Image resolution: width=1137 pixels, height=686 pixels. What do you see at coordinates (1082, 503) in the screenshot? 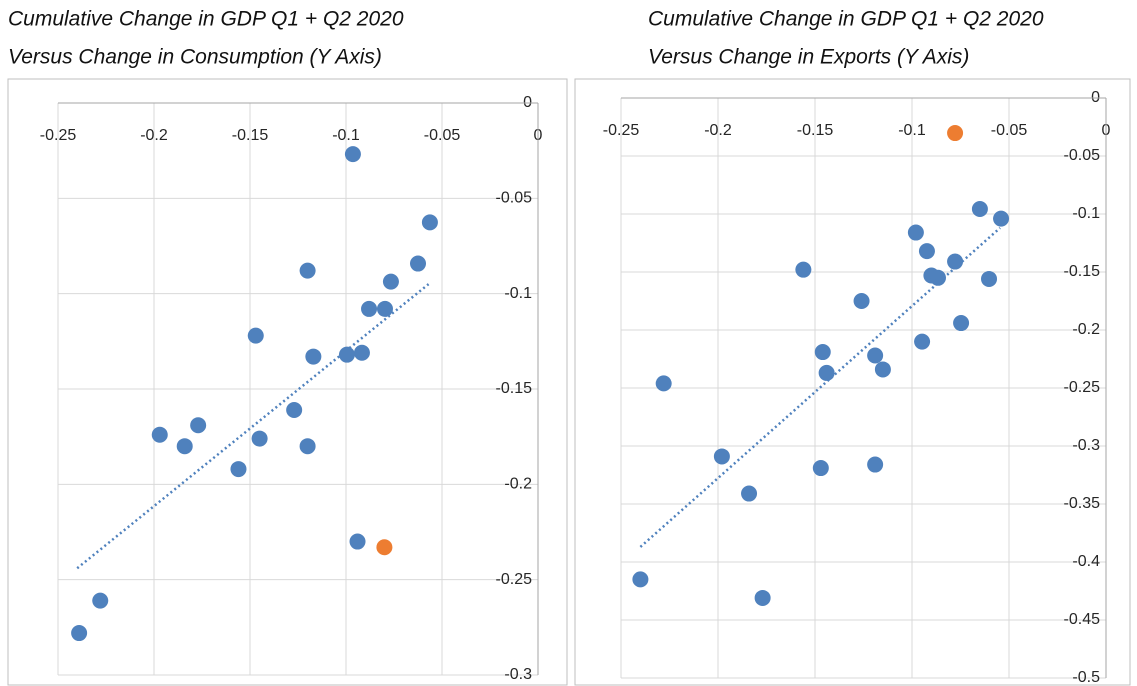
I see `y-tick-label: -0.35` at bounding box center [1082, 503].